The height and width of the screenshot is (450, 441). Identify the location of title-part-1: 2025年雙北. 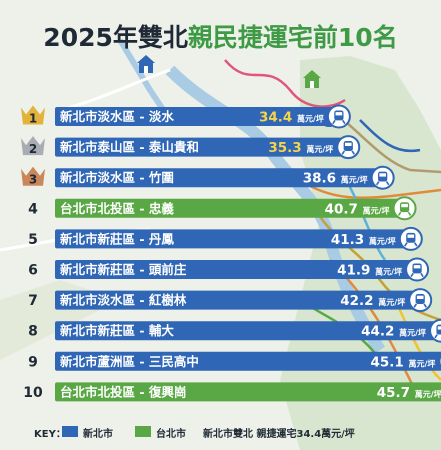
(115, 37).